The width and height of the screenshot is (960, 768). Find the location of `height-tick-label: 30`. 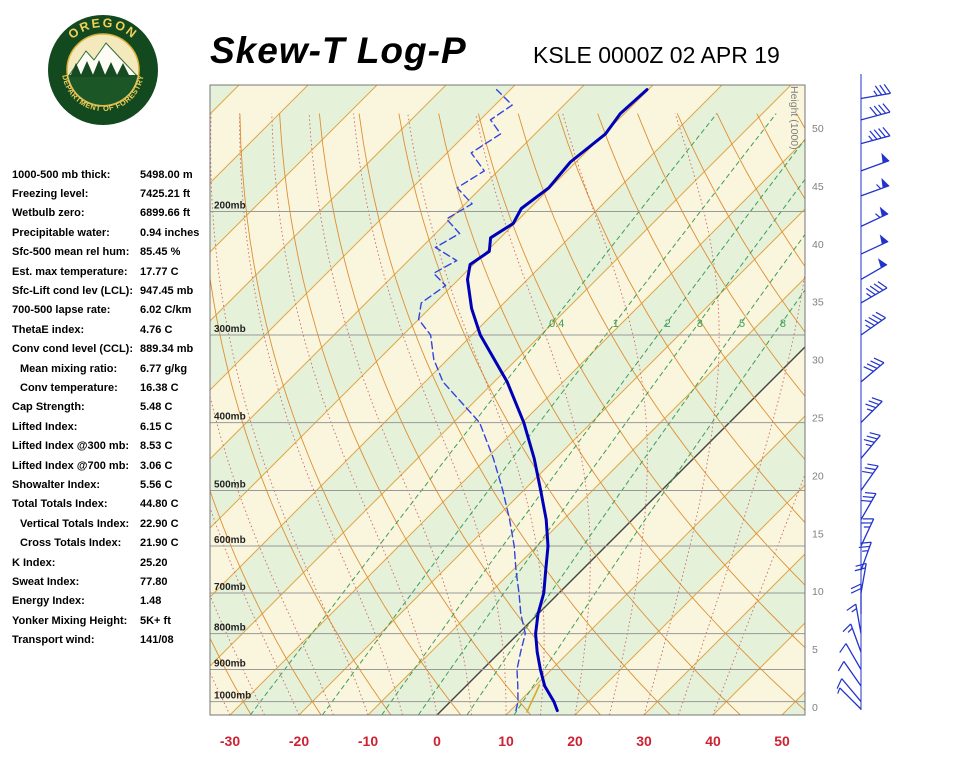

height-tick-label: 30 is located at coordinates (818, 361).